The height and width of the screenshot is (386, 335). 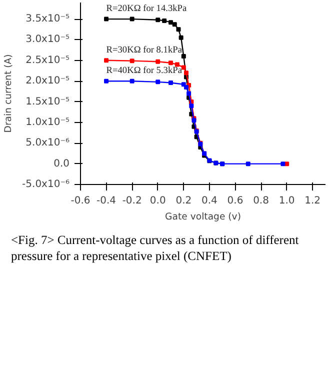 What do you see at coordinates (132, 201) in the screenshot?
I see `x-tick-label: -0.2` at bounding box center [132, 201].